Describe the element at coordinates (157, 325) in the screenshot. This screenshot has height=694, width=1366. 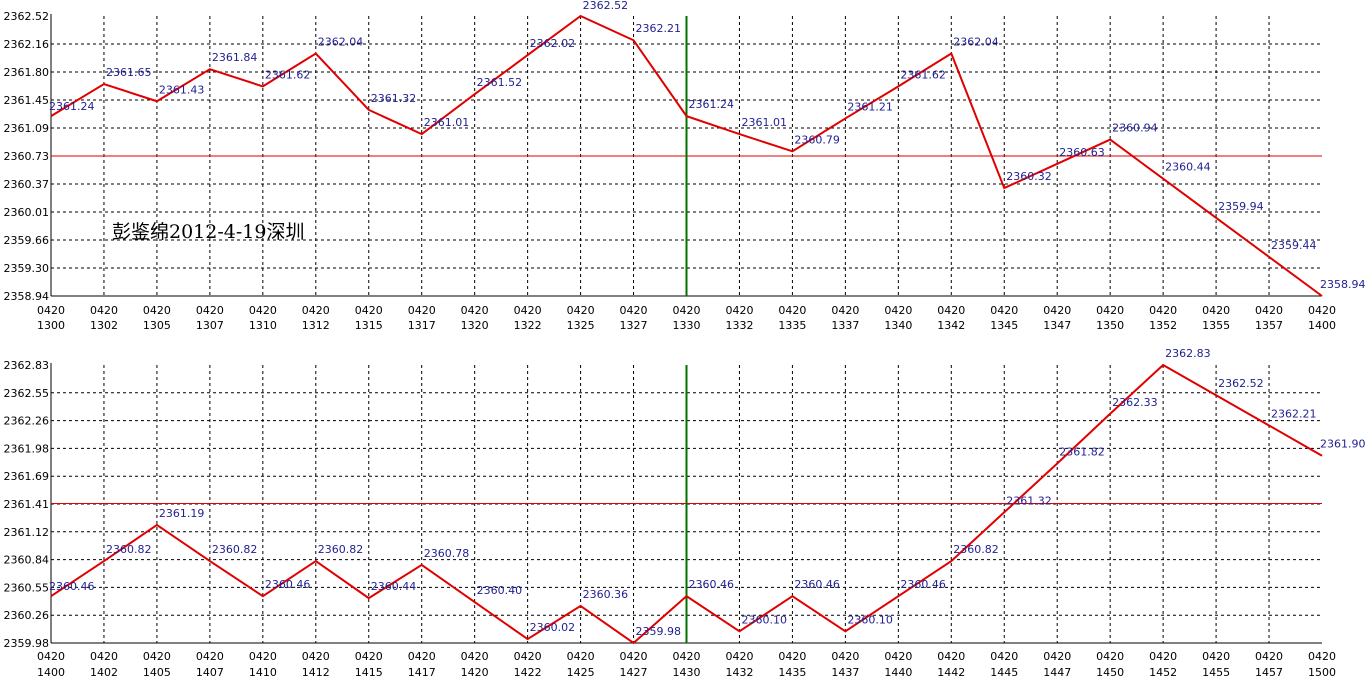
I see `x-tick-label-time: 1305` at that location.